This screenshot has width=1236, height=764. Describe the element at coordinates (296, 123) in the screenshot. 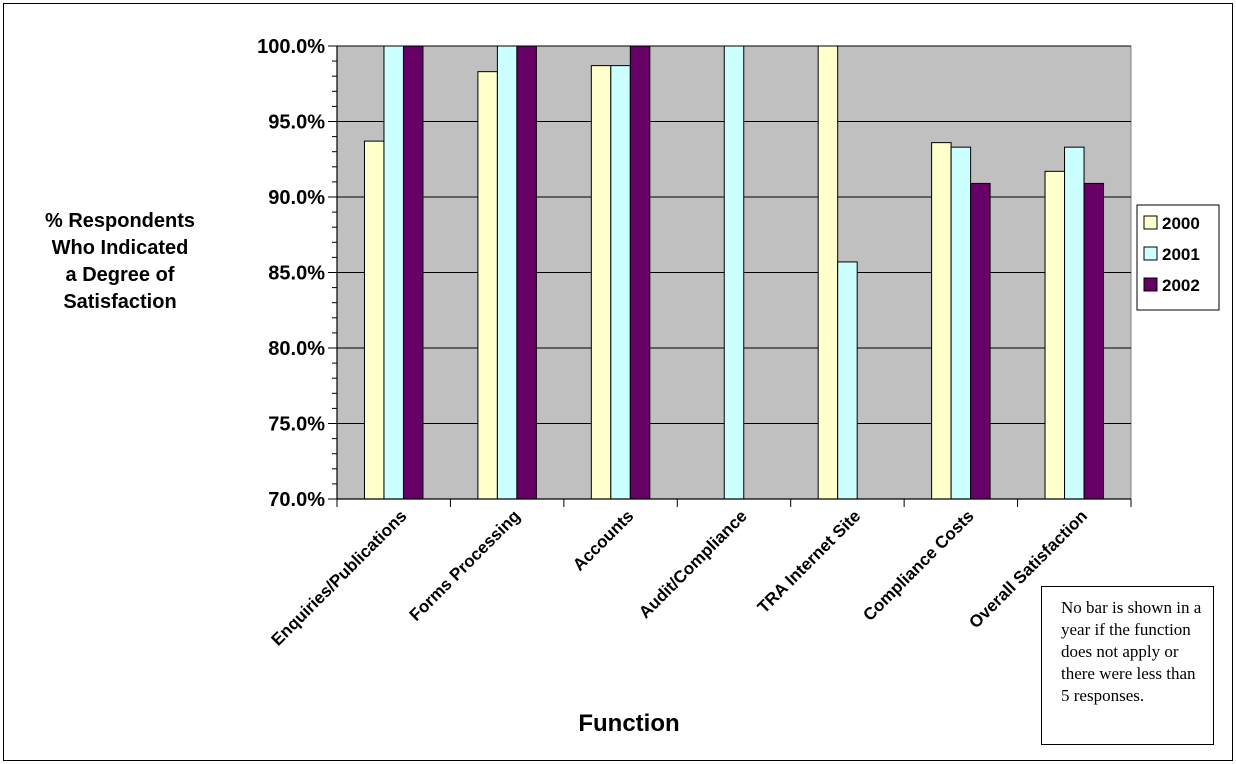

I see `y-tick-label: 95.0%` at that location.